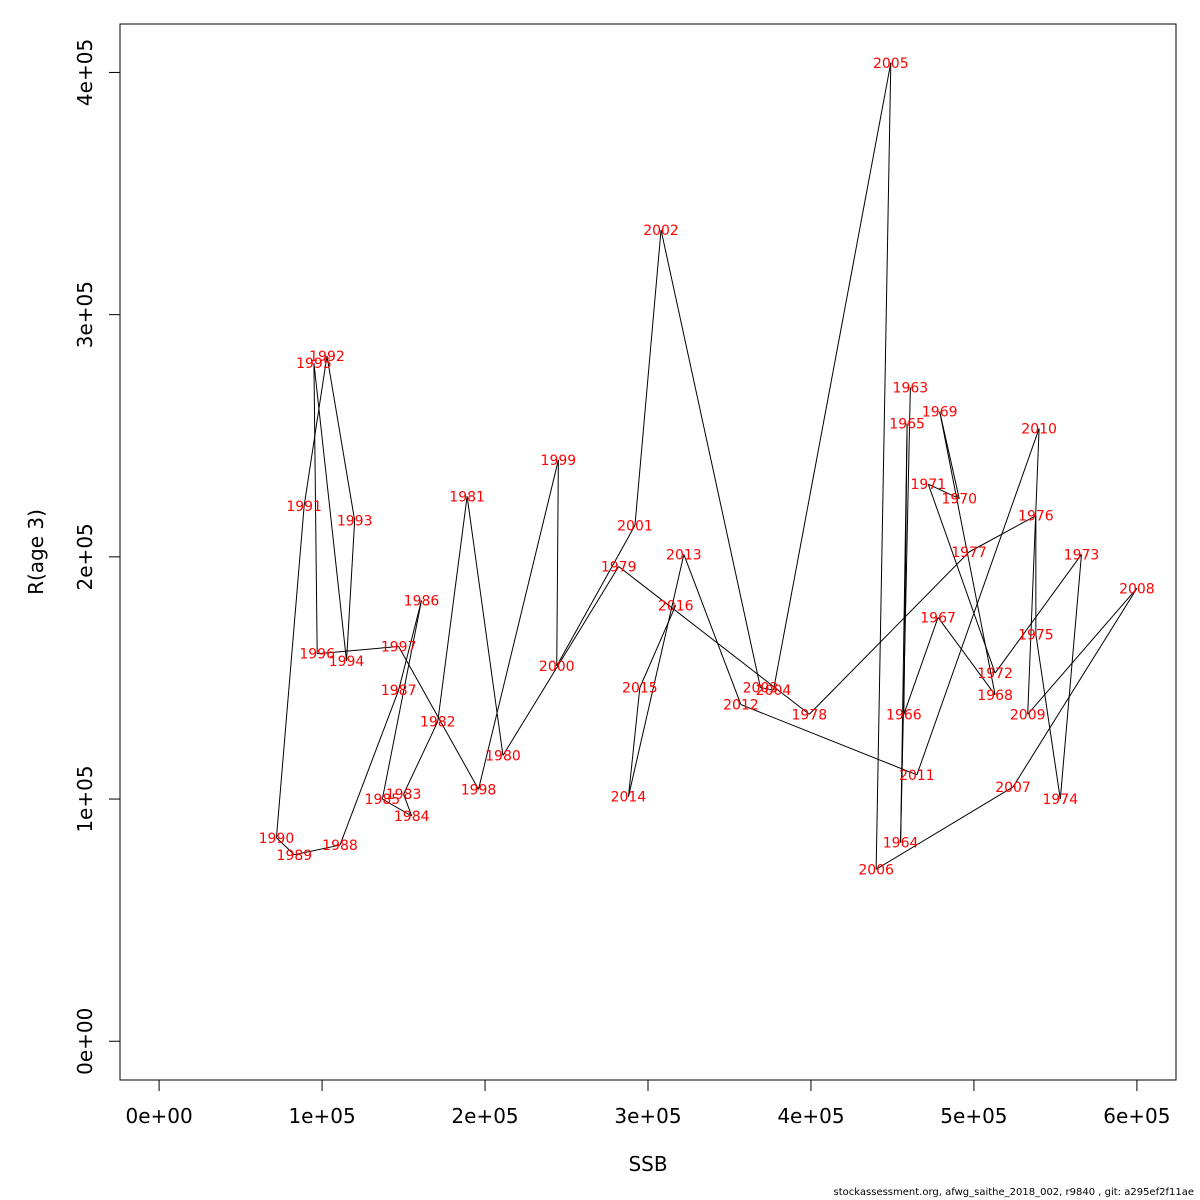  Describe the element at coordinates (559, 461) in the screenshot. I see `point-label-1999: 1999` at that location.